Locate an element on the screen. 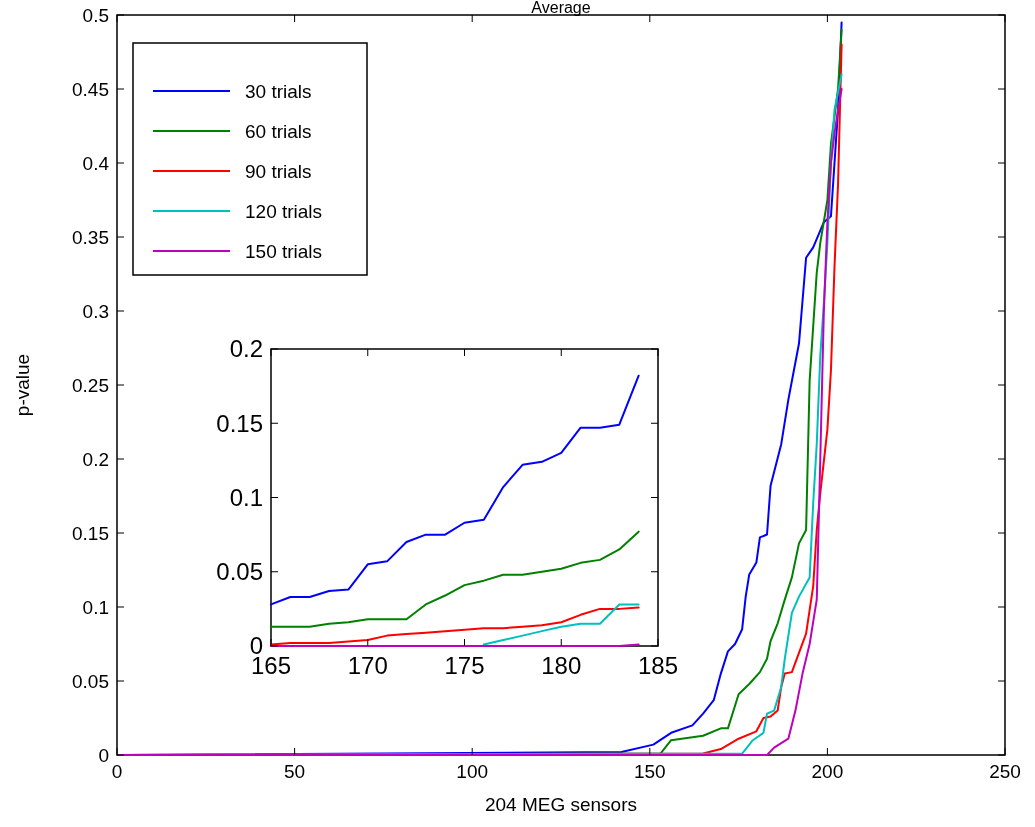 This screenshot has height=827, width=1035. y-tick-label: 0.5 is located at coordinates (95, 15).